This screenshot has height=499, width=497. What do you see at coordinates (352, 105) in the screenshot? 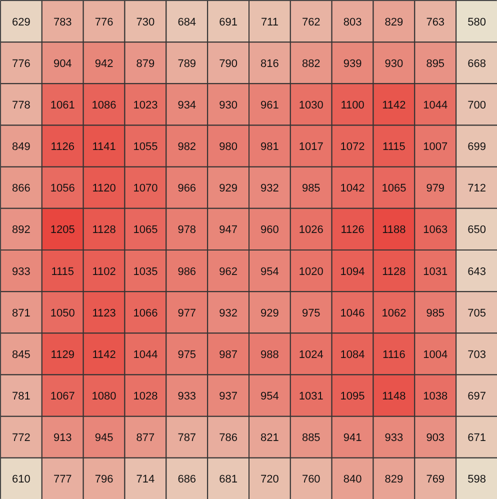
I see `data-label: 1100` at bounding box center [352, 105].